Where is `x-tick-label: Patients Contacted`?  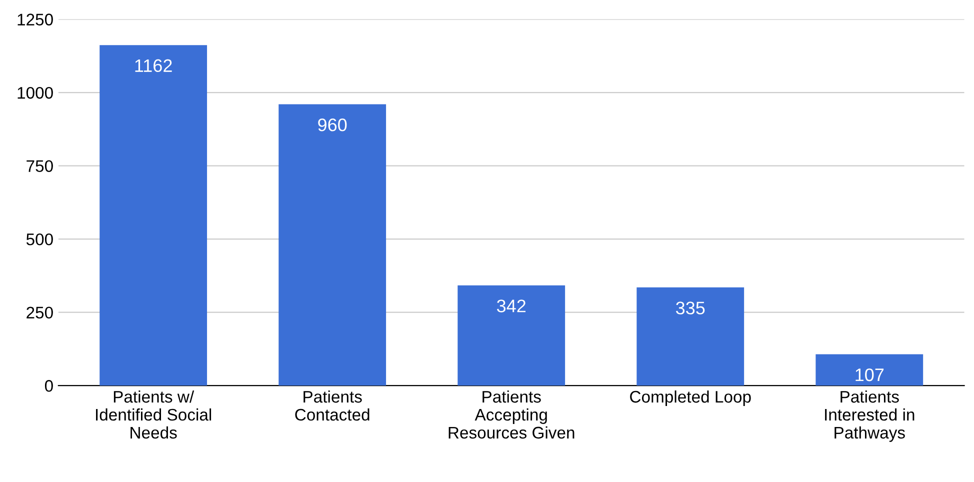 x-tick-label: Patients Contacted is located at coordinates (332, 405).